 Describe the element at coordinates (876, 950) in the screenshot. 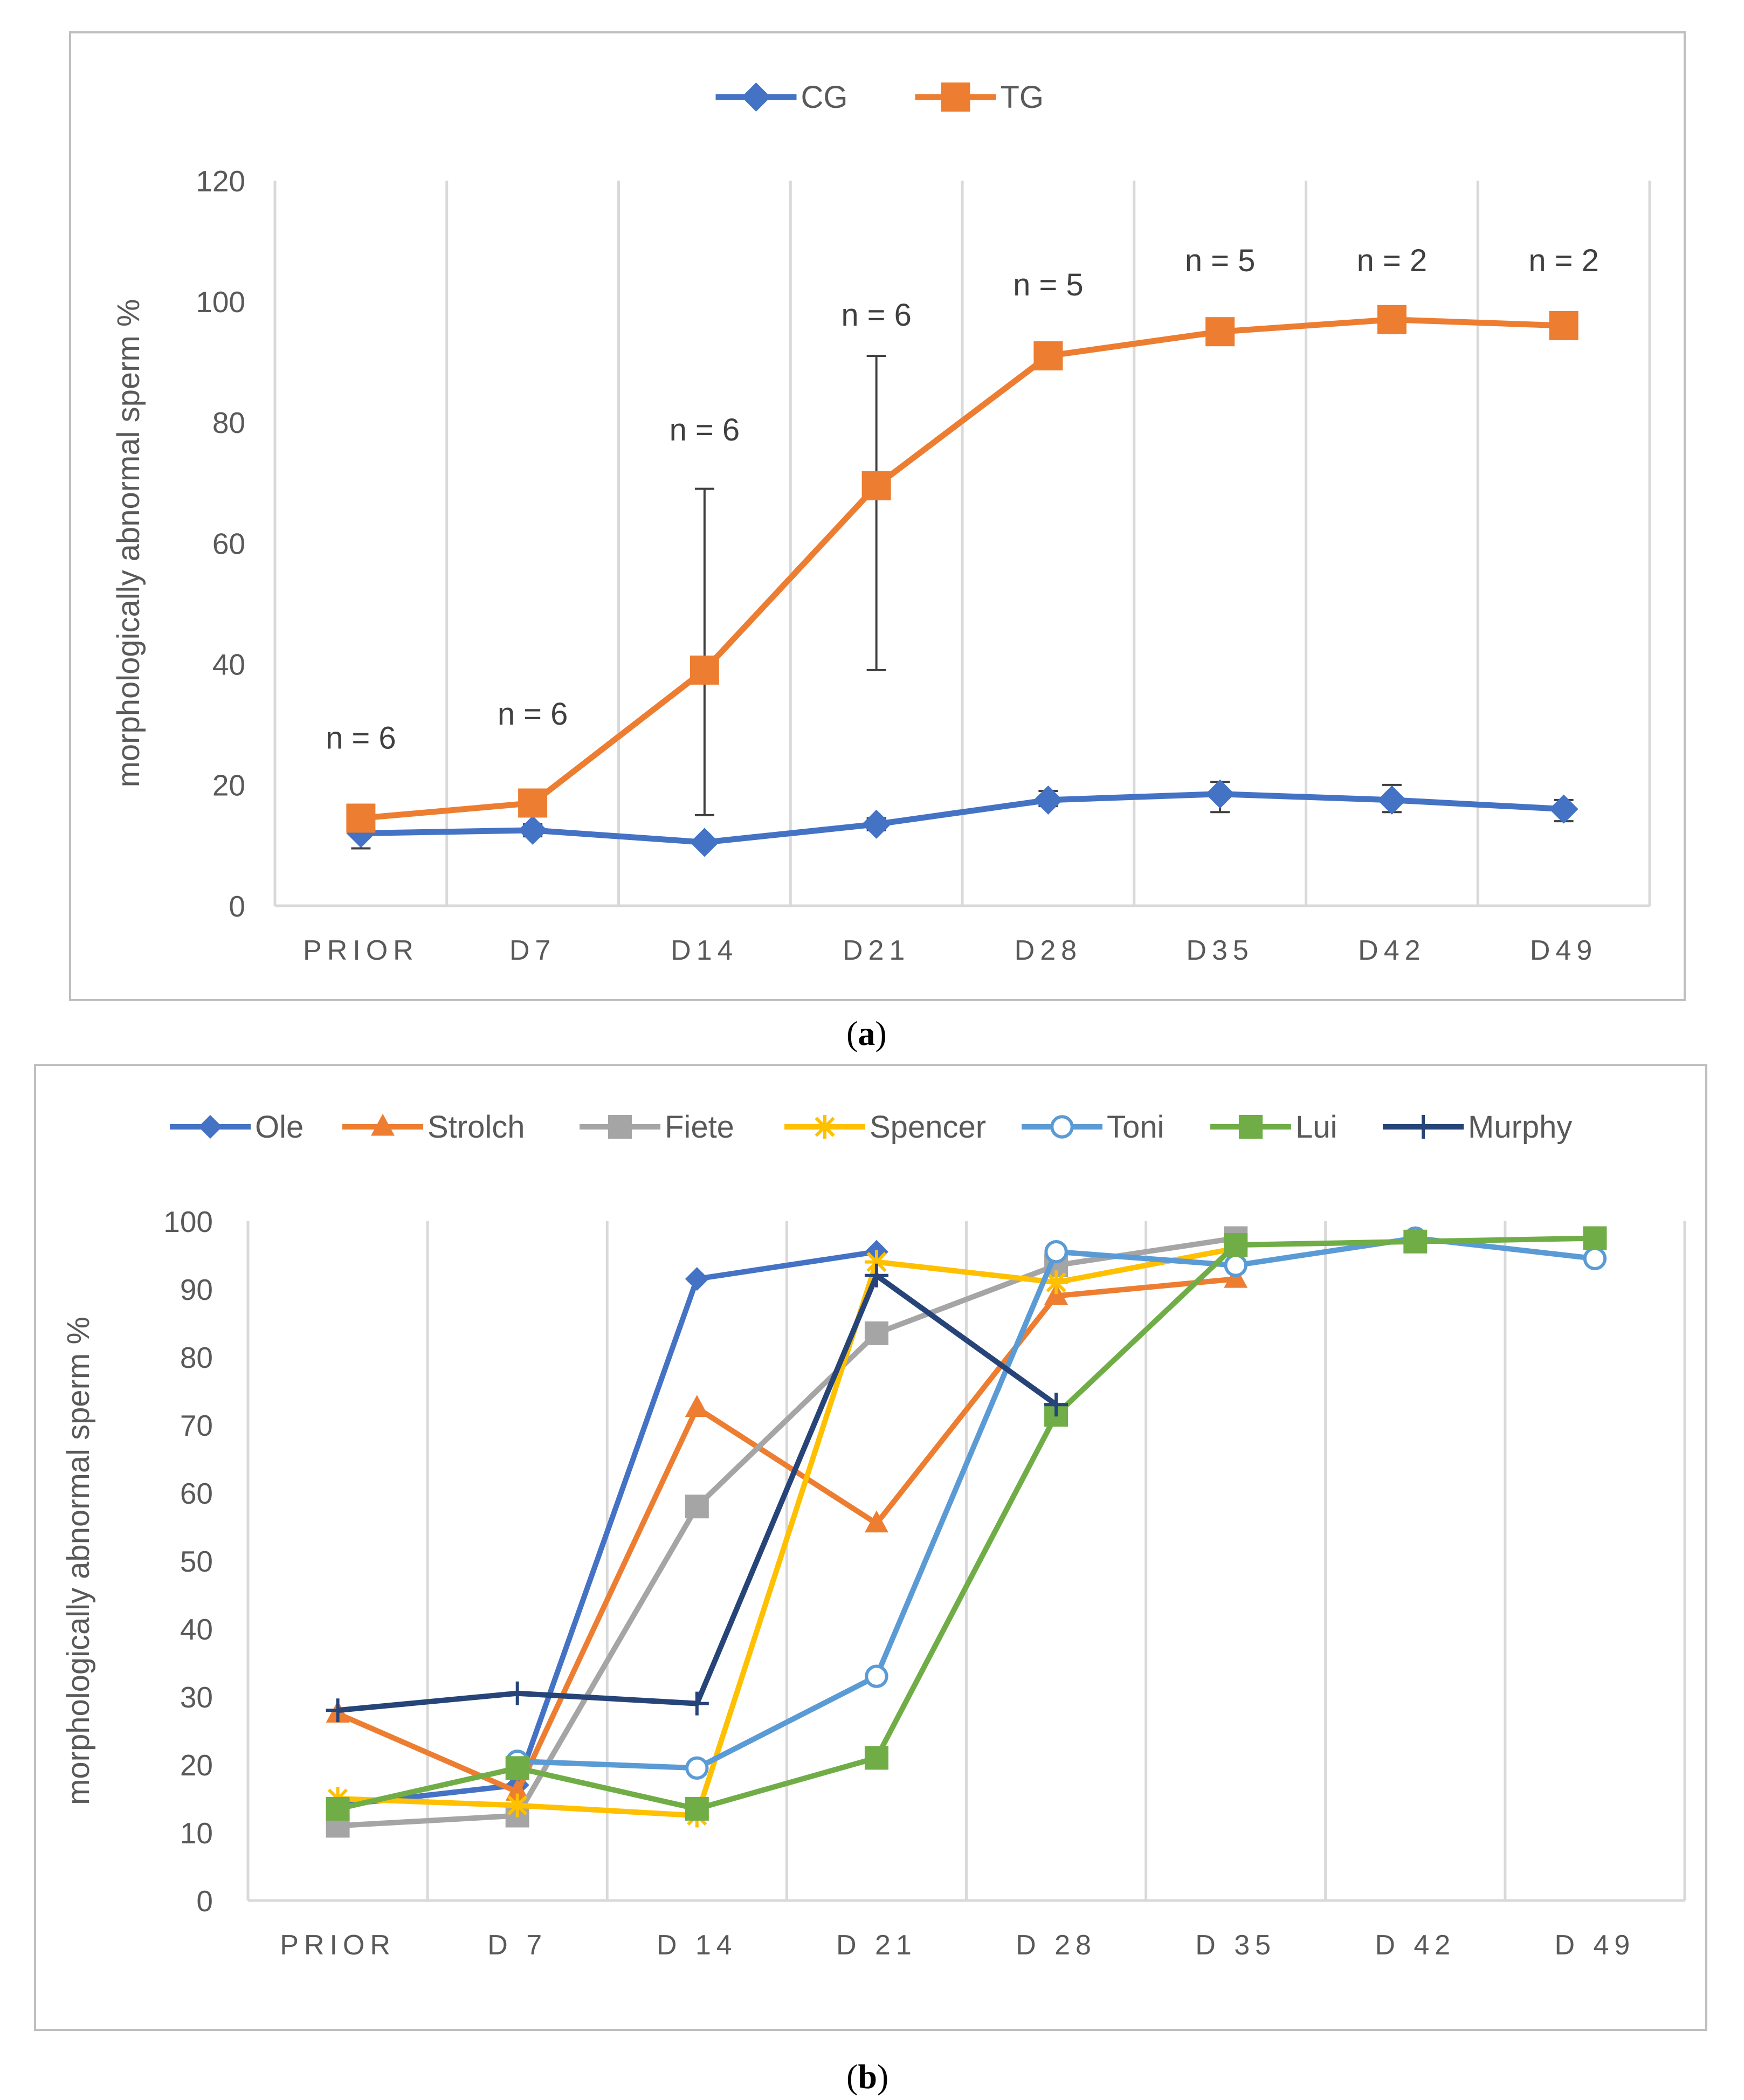

I see `panel-a-x-tick-label: D21` at that location.